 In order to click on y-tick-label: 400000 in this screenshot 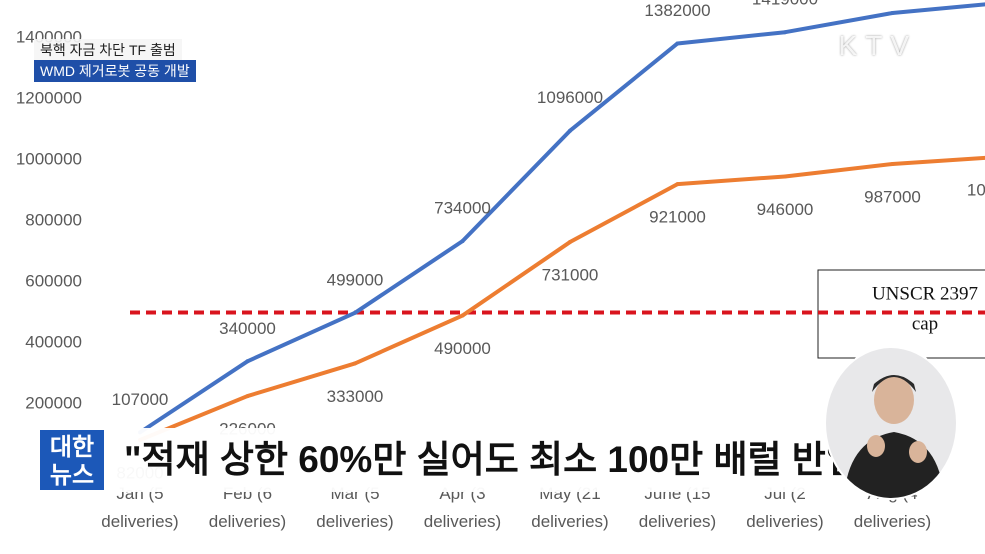, I will do `click(53, 341)`.